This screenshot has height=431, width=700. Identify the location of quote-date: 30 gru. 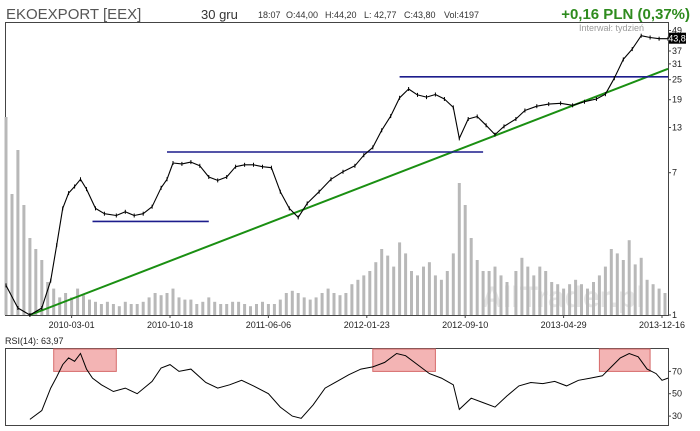
(219, 14).